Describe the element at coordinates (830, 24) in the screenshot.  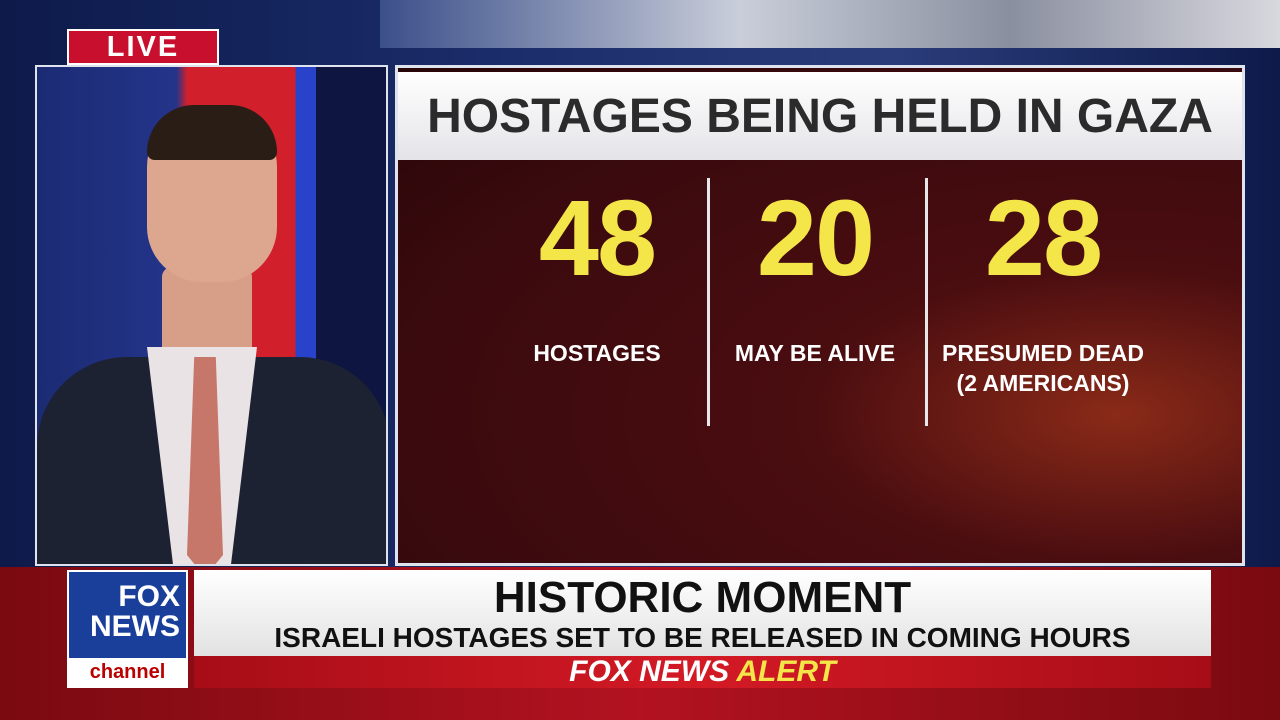
I see `background-strip` at that location.